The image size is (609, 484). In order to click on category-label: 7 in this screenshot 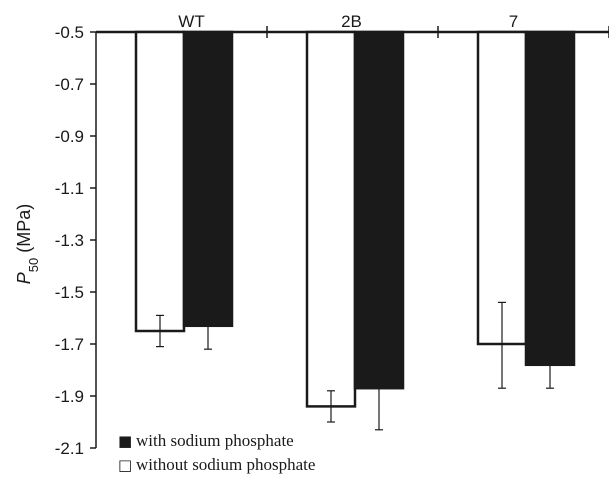, I will do `click(513, 21)`.